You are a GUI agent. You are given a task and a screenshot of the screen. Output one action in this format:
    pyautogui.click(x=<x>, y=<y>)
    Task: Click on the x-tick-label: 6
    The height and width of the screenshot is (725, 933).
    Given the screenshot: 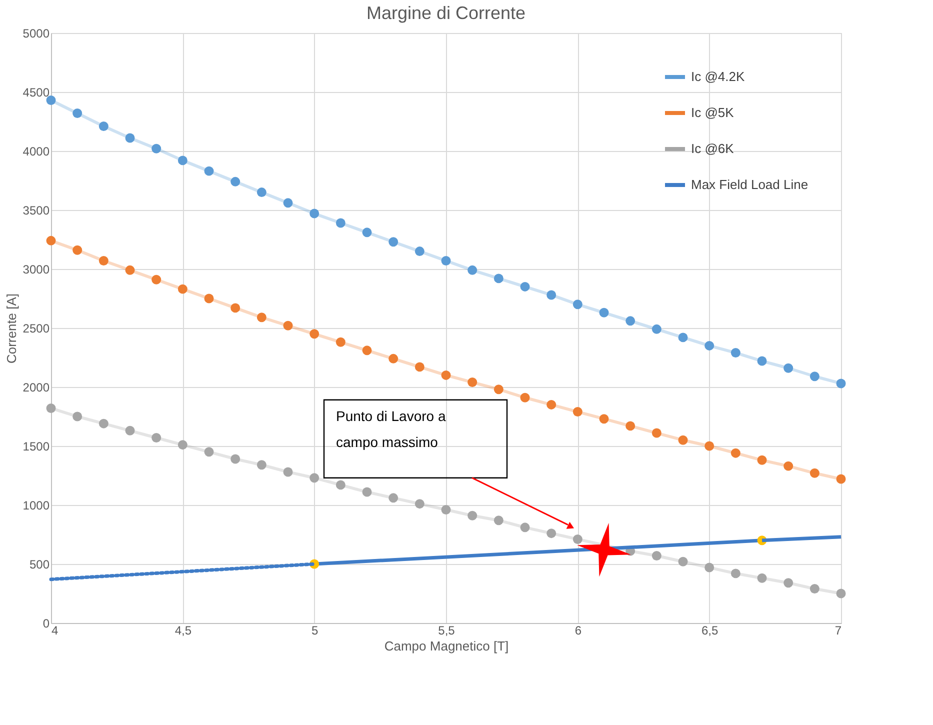 What is the action you would take?
    pyautogui.click(x=578, y=631)
    